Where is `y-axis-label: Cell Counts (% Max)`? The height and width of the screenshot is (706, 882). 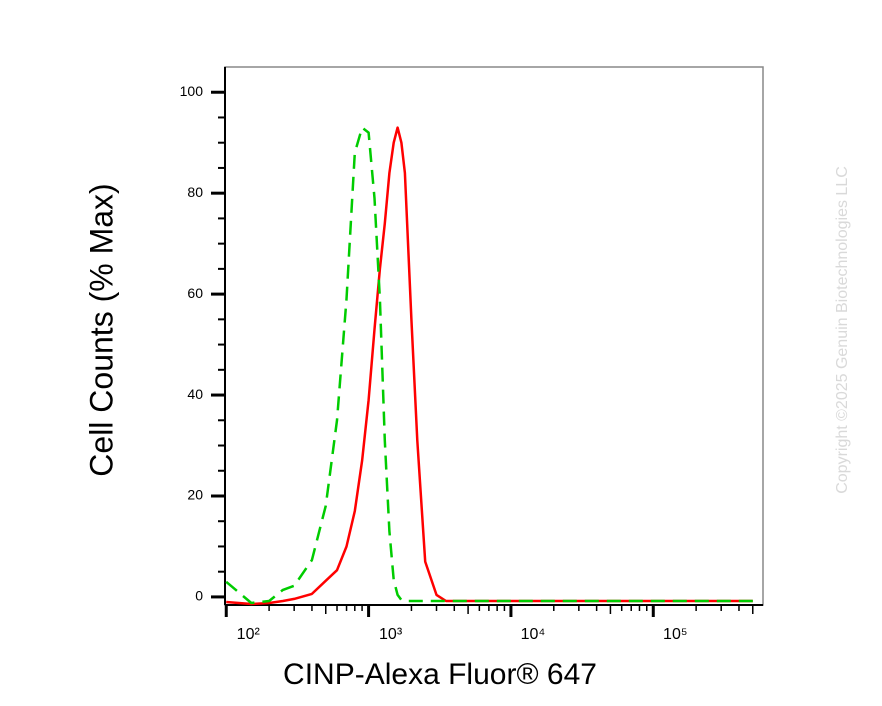
y-axis-label: Cell Counts (% Max) is located at coordinates (101, 329).